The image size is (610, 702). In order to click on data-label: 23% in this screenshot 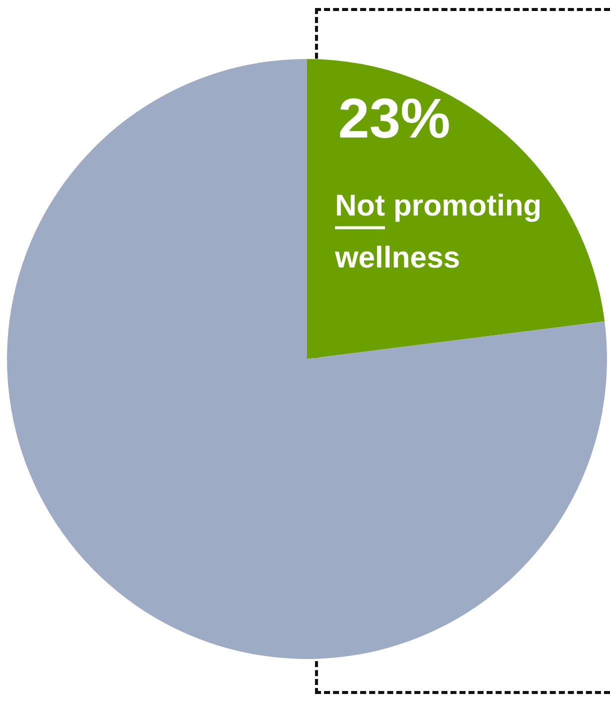, I will do `click(394, 118)`.